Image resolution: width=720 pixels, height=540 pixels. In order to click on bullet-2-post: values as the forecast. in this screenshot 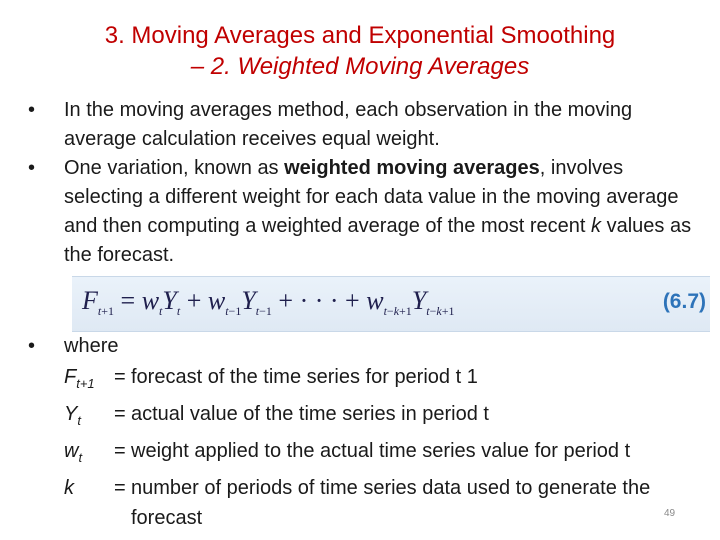, I will do `click(378, 240)`.